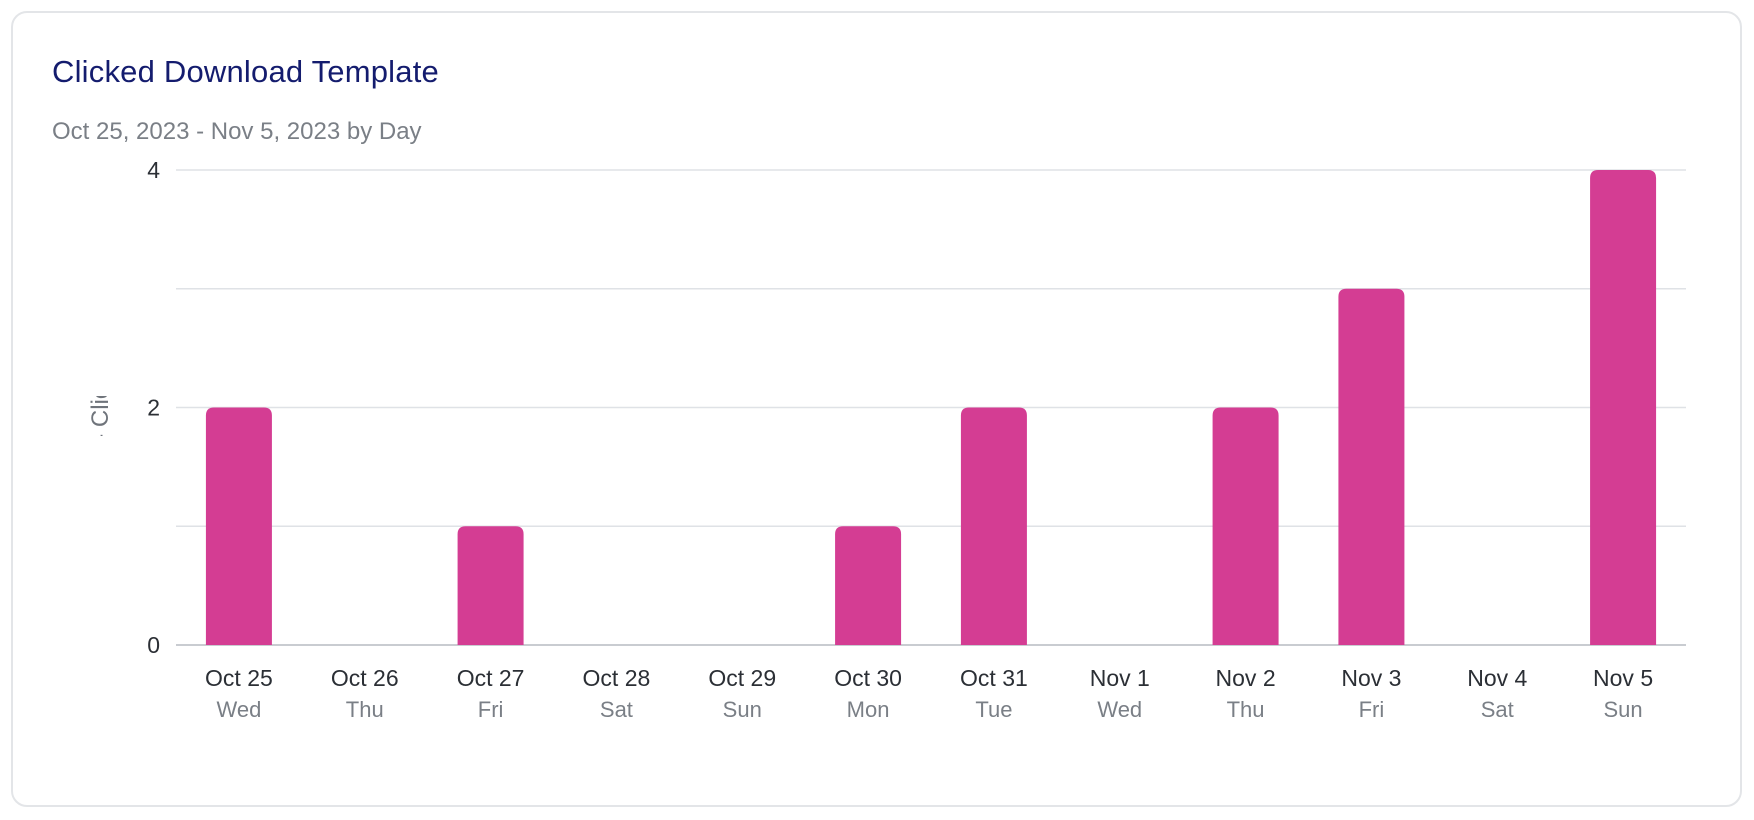 This screenshot has width=1754, height=820. I want to click on x-tick-label: Nov 4, so click(1497, 678).